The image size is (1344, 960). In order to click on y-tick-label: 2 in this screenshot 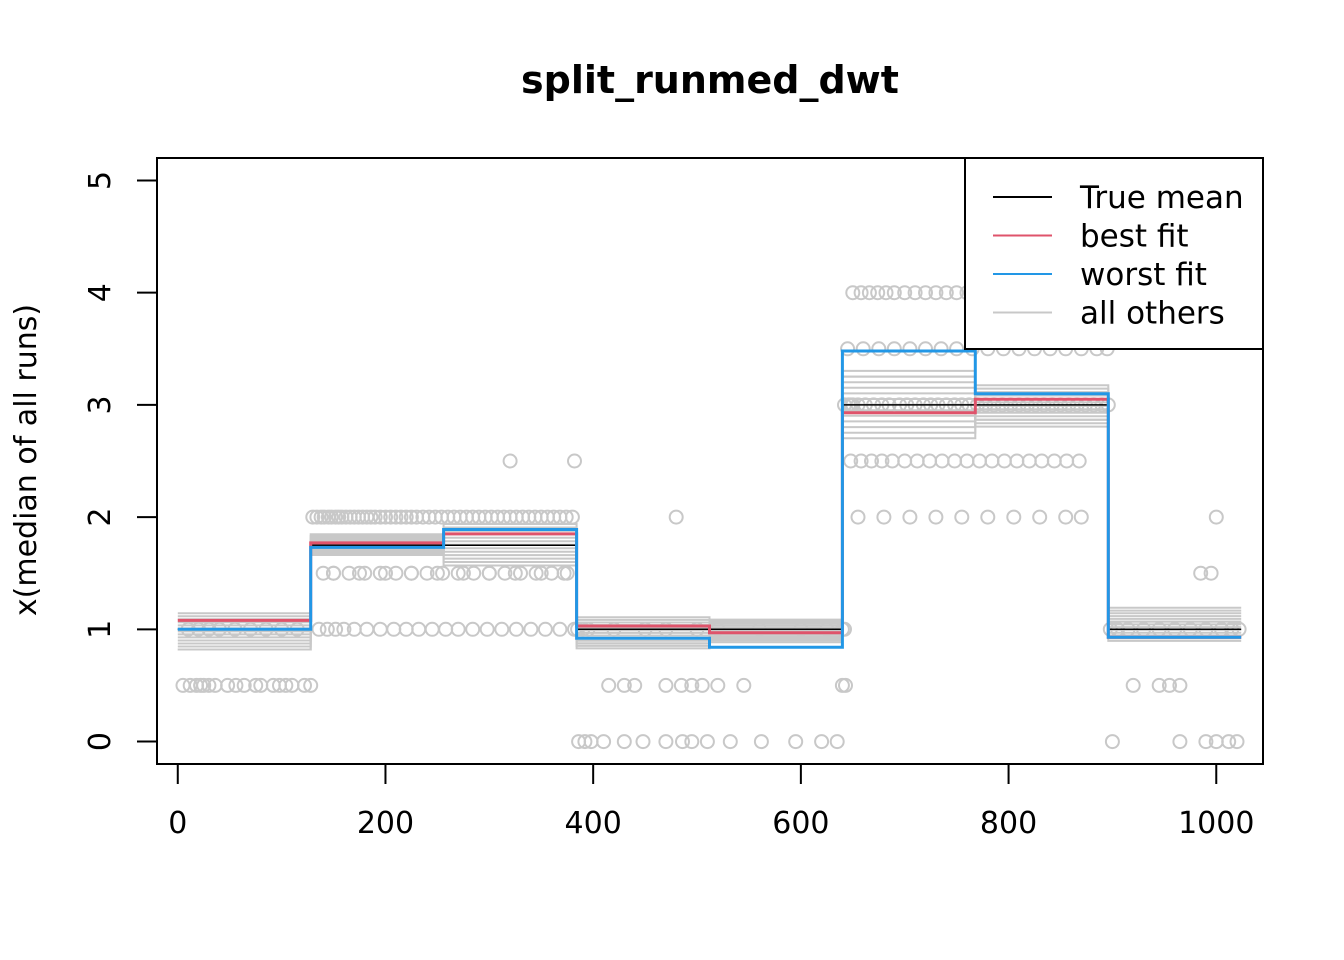, I will do `click(100, 517)`.